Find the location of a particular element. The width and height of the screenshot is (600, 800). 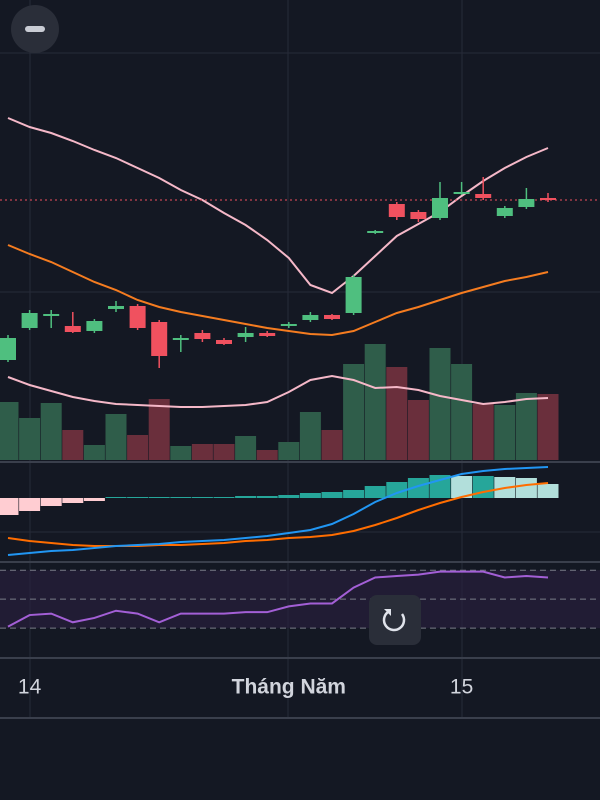

minus-icon is located at coordinates (35, 29).